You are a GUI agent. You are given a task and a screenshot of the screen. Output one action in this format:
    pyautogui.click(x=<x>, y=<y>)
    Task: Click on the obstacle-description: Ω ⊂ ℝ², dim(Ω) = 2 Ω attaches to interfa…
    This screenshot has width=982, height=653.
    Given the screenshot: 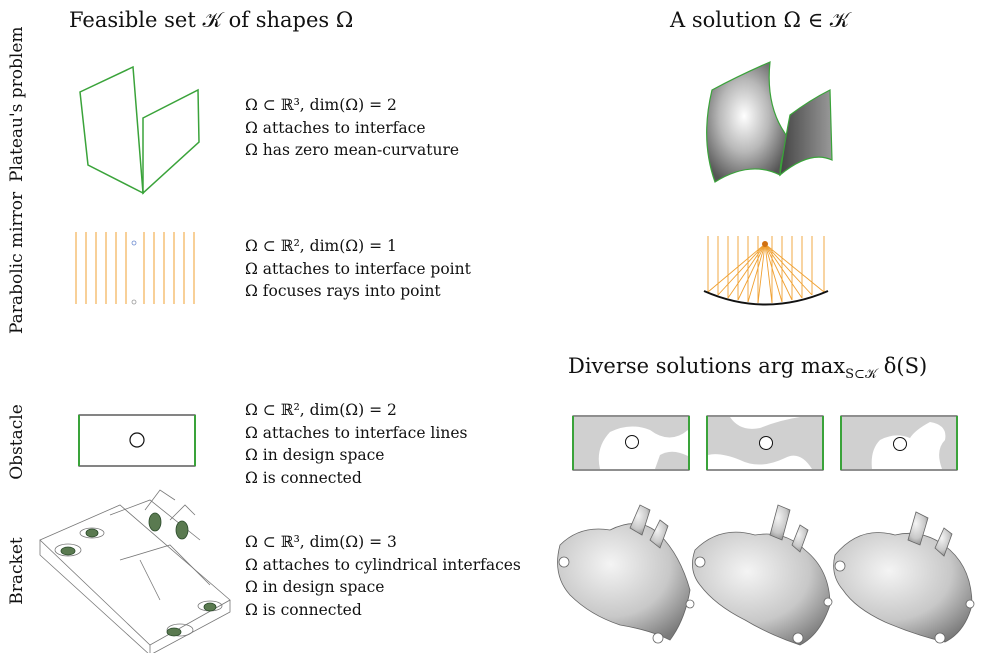 What is the action you would take?
    pyautogui.click(x=356, y=444)
    